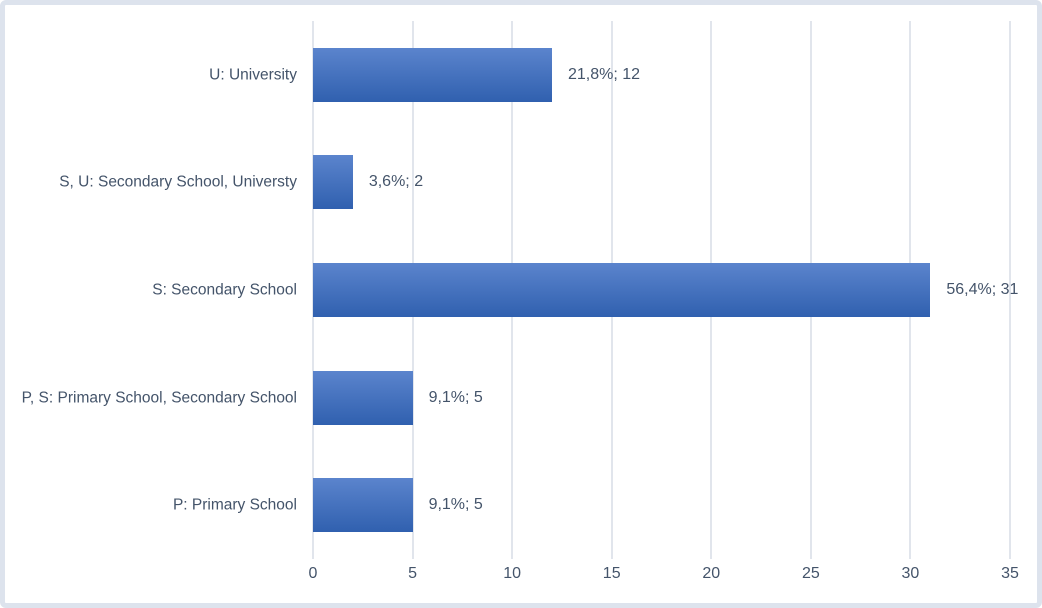  What do you see at coordinates (711, 573) in the screenshot?
I see `x-axis-tick-label: 20` at bounding box center [711, 573].